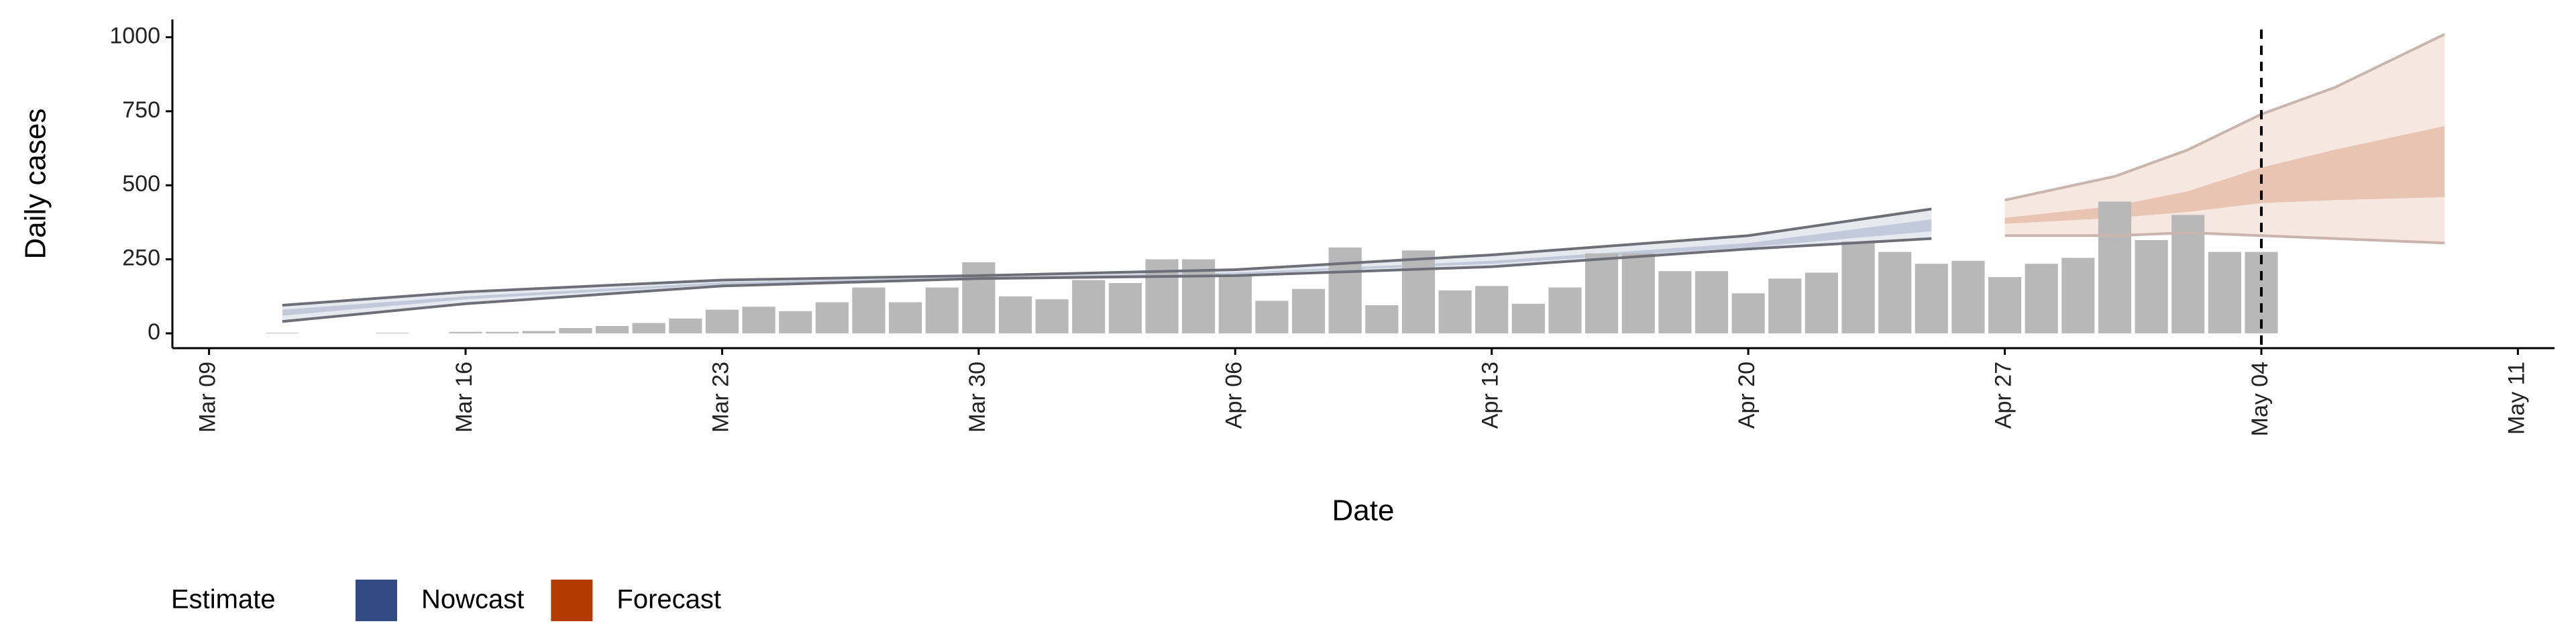 The height and width of the screenshot is (644, 2576). What do you see at coordinates (2004, 395) in the screenshot?
I see `x-tick-label: Apr 27` at bounding box center [2004, 395].